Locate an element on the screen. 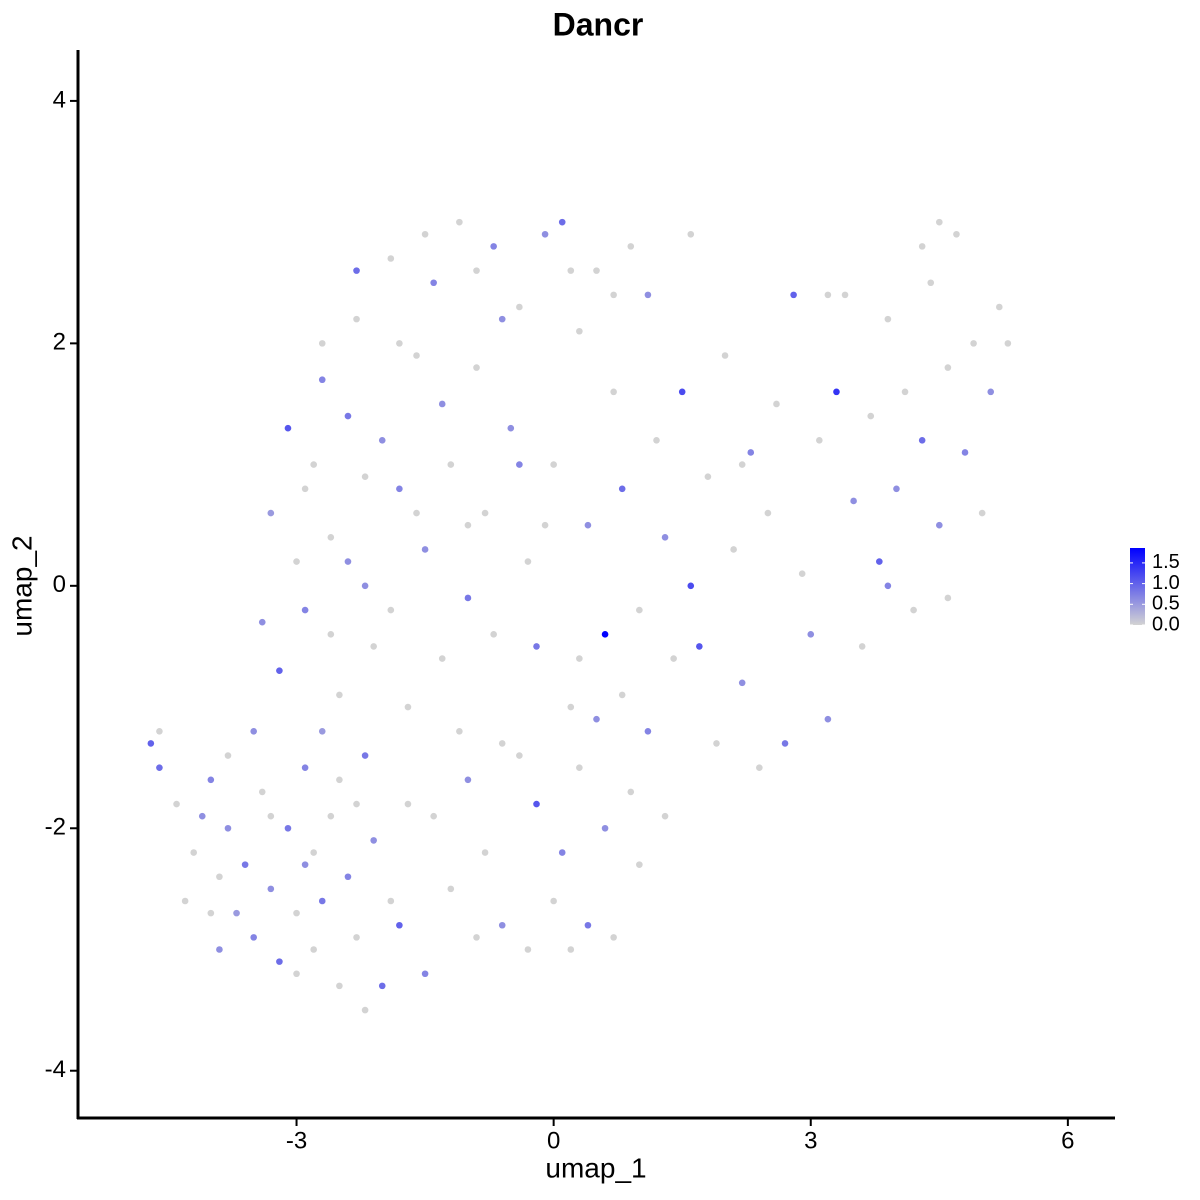 The height and width of the screenshot is (1200, 1200). y-tick-label: 4 is located at coordinates (59, 99).